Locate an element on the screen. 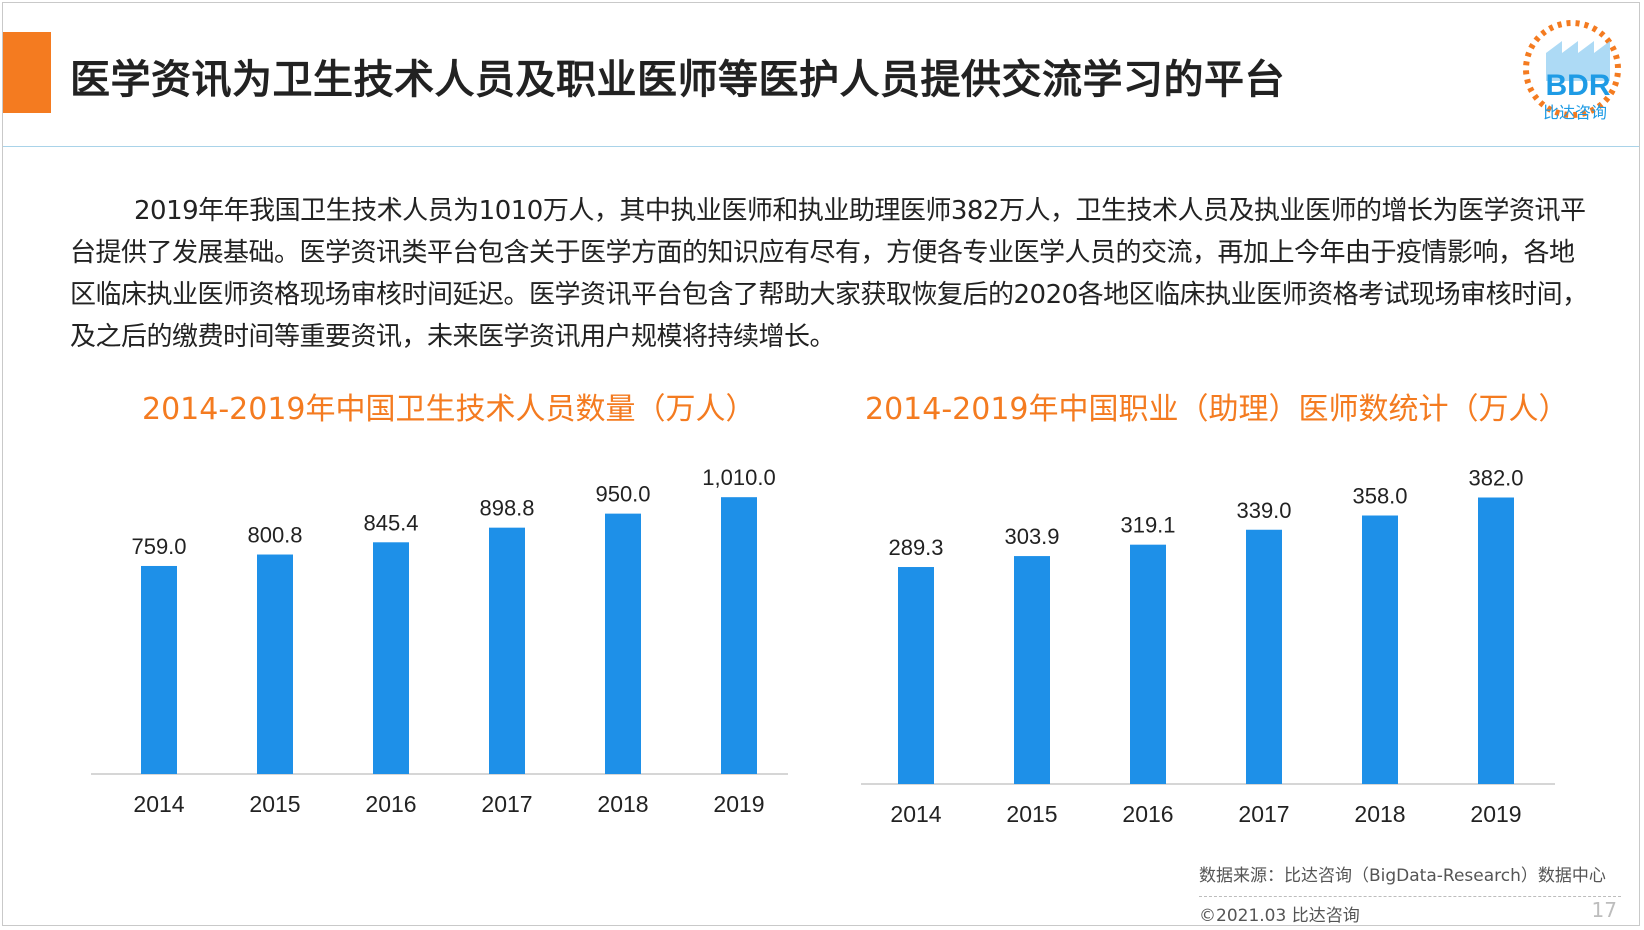  chart-1-x-tick-label: 2018 is located at coordinates (622, 804).